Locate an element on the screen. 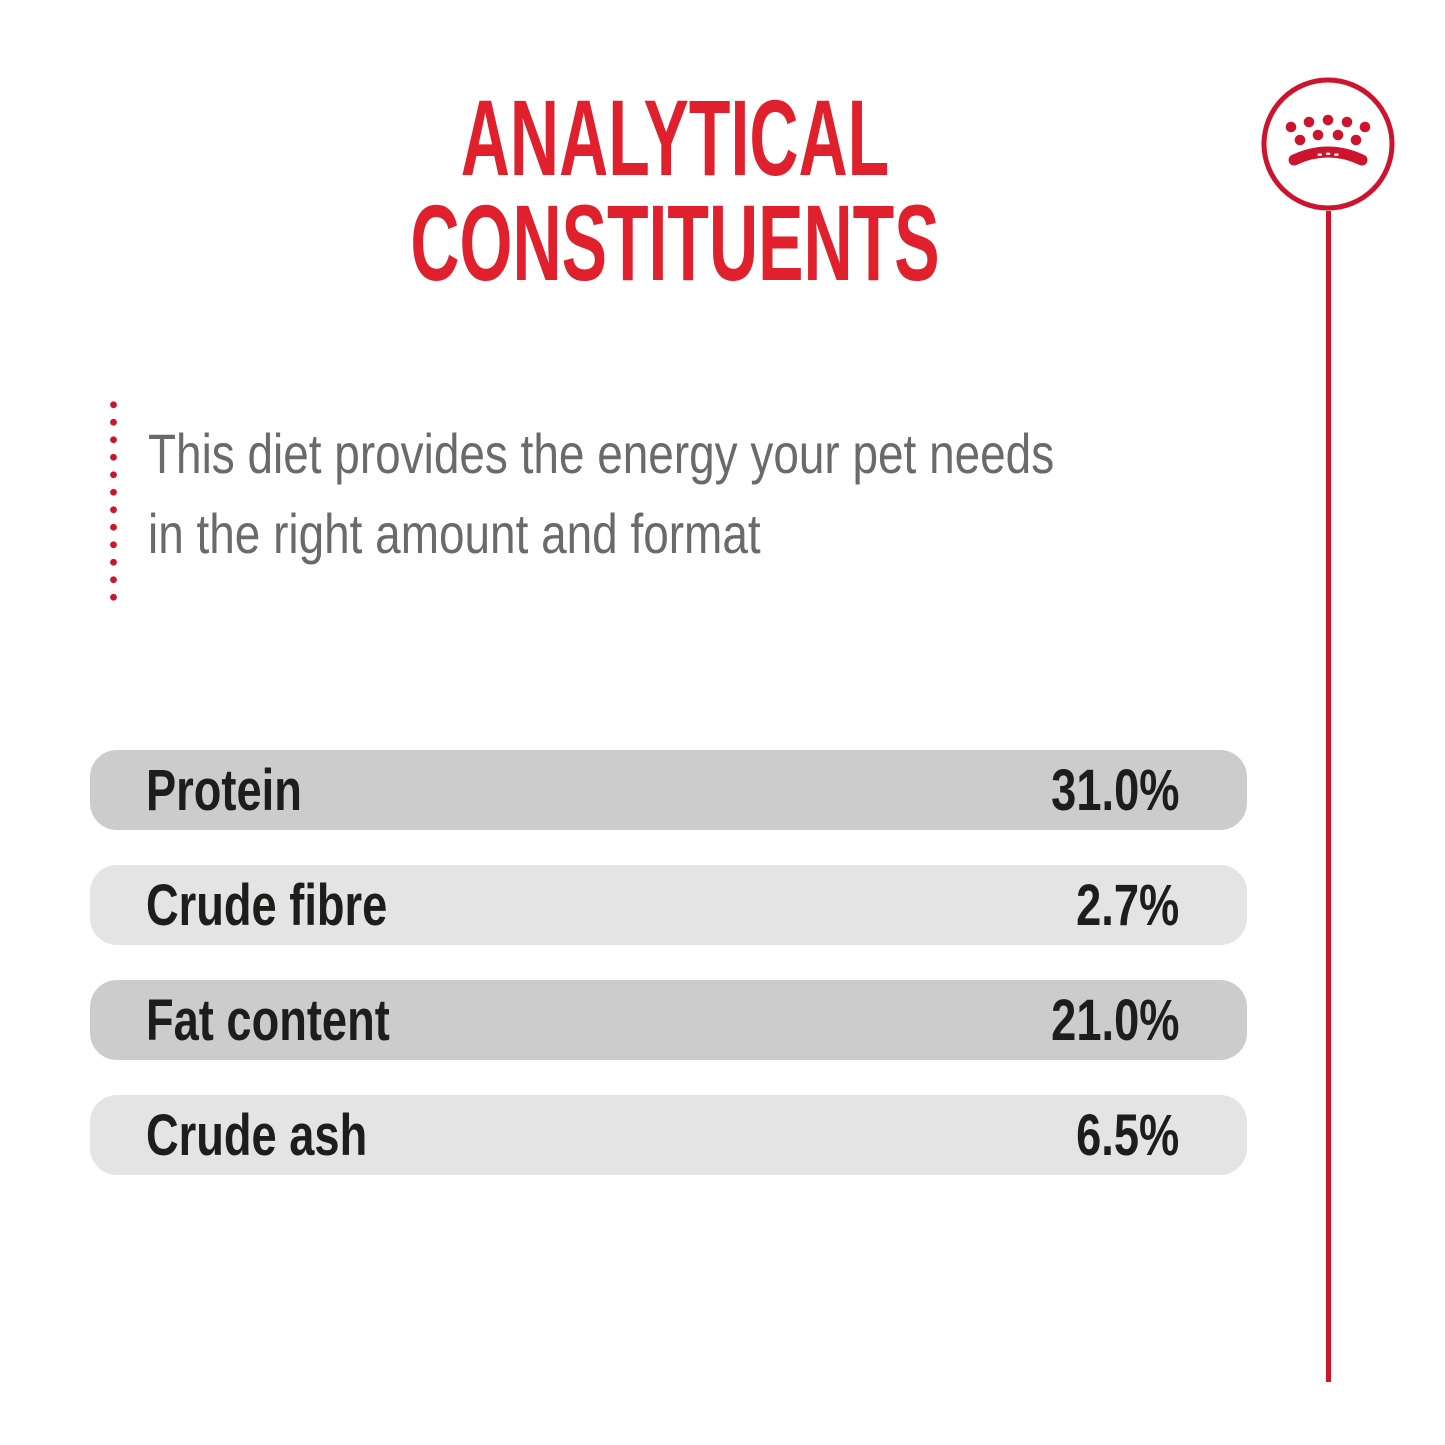  nutrient-label: Crude ash is located at coordinates (257, 1135).